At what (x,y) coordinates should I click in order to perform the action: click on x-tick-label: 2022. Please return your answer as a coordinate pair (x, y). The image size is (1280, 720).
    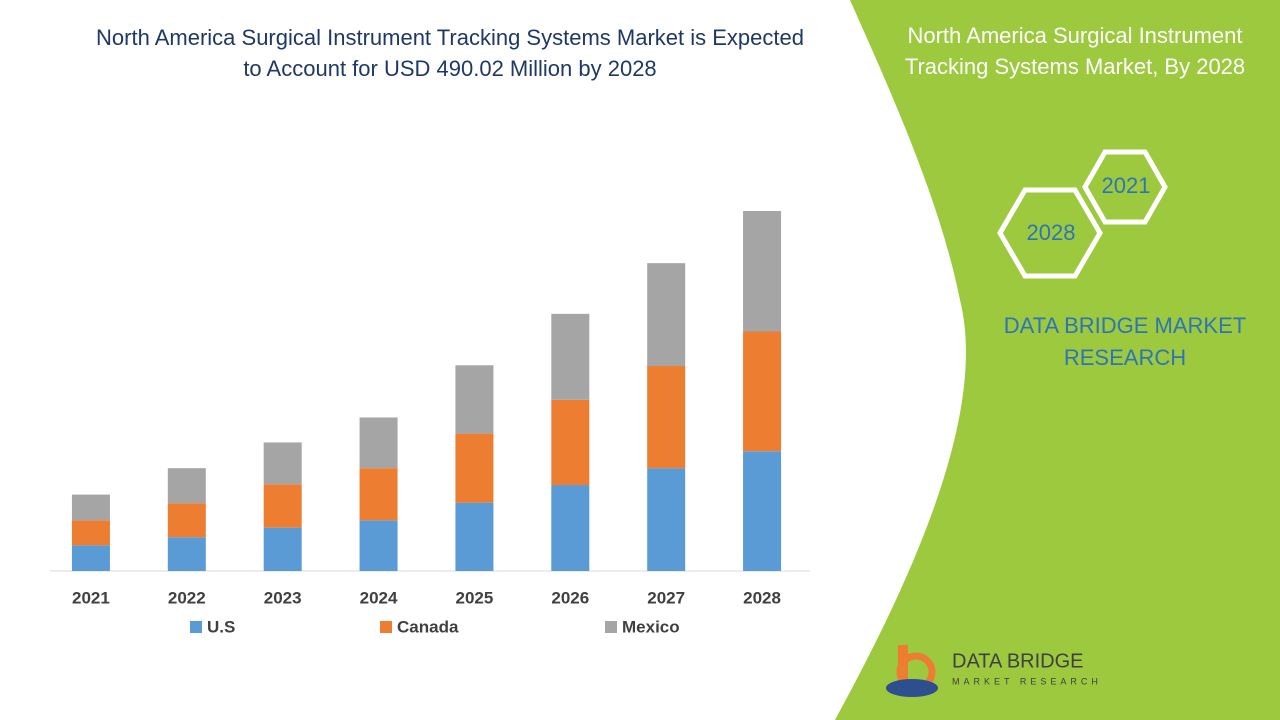
    Looking at the image, I should click on (187, 597).